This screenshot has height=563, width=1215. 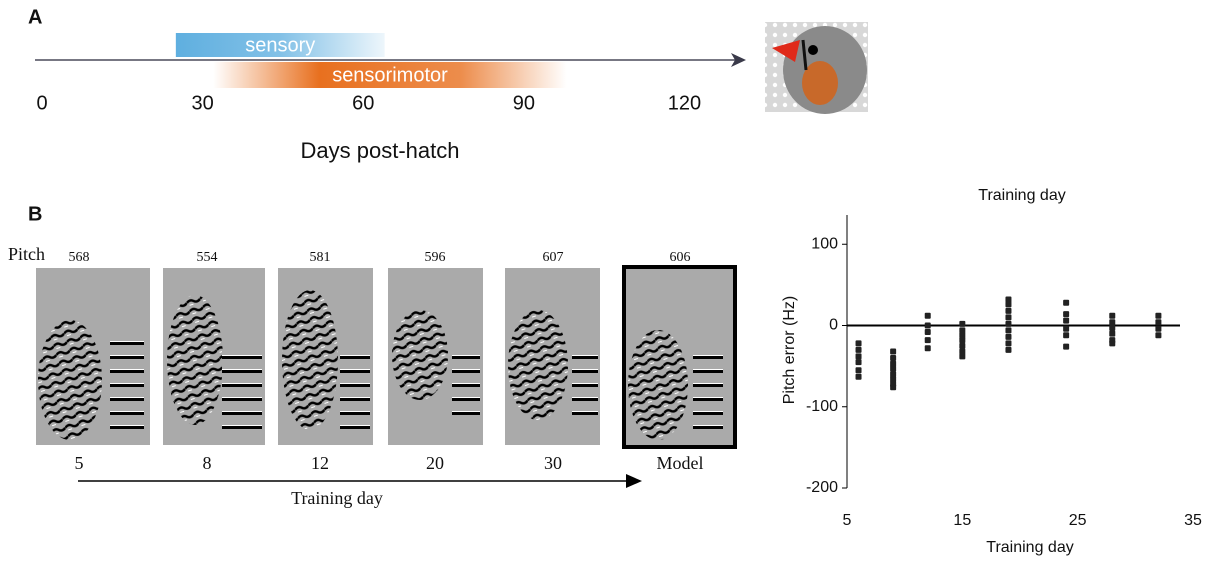 What do you see at coordinates (26, 254) in the screenshot?
I see `pitch-label: Pitch` at bounding box center [26, 254].